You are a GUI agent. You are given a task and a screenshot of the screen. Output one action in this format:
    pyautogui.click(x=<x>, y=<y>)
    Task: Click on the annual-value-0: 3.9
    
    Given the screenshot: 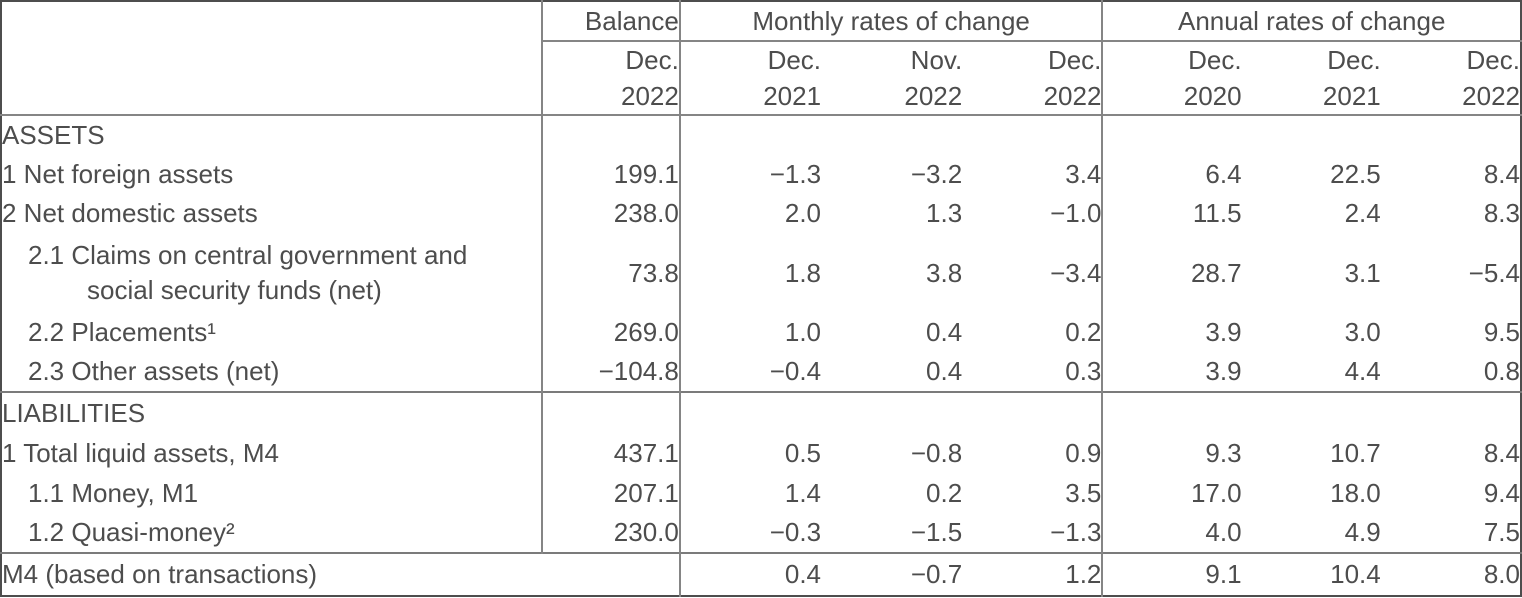 What is the action you would take?
    pyautogui.click(x=1171, y=332)
    